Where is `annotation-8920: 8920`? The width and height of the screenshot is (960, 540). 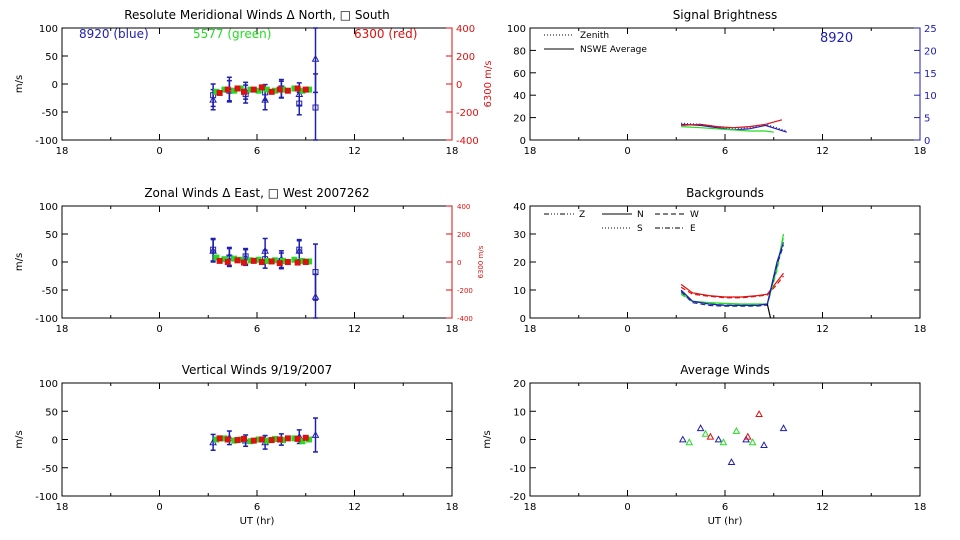
annotation-8920: 8920 is located at coordinates (836, 38).